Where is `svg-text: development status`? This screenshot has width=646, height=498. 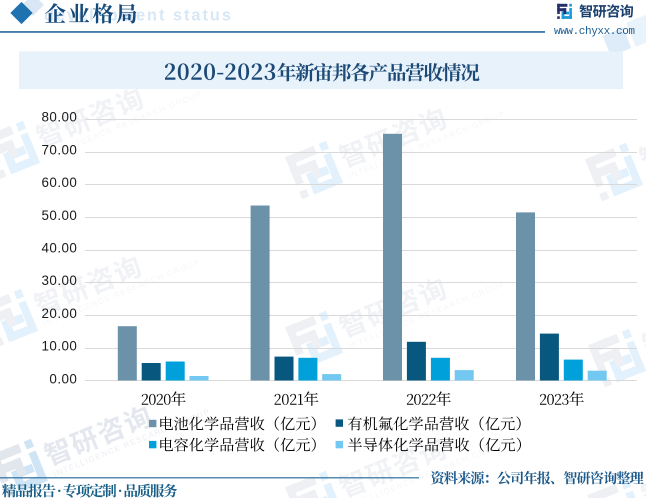 svg-text: development status is located at coordinates (138, 16).